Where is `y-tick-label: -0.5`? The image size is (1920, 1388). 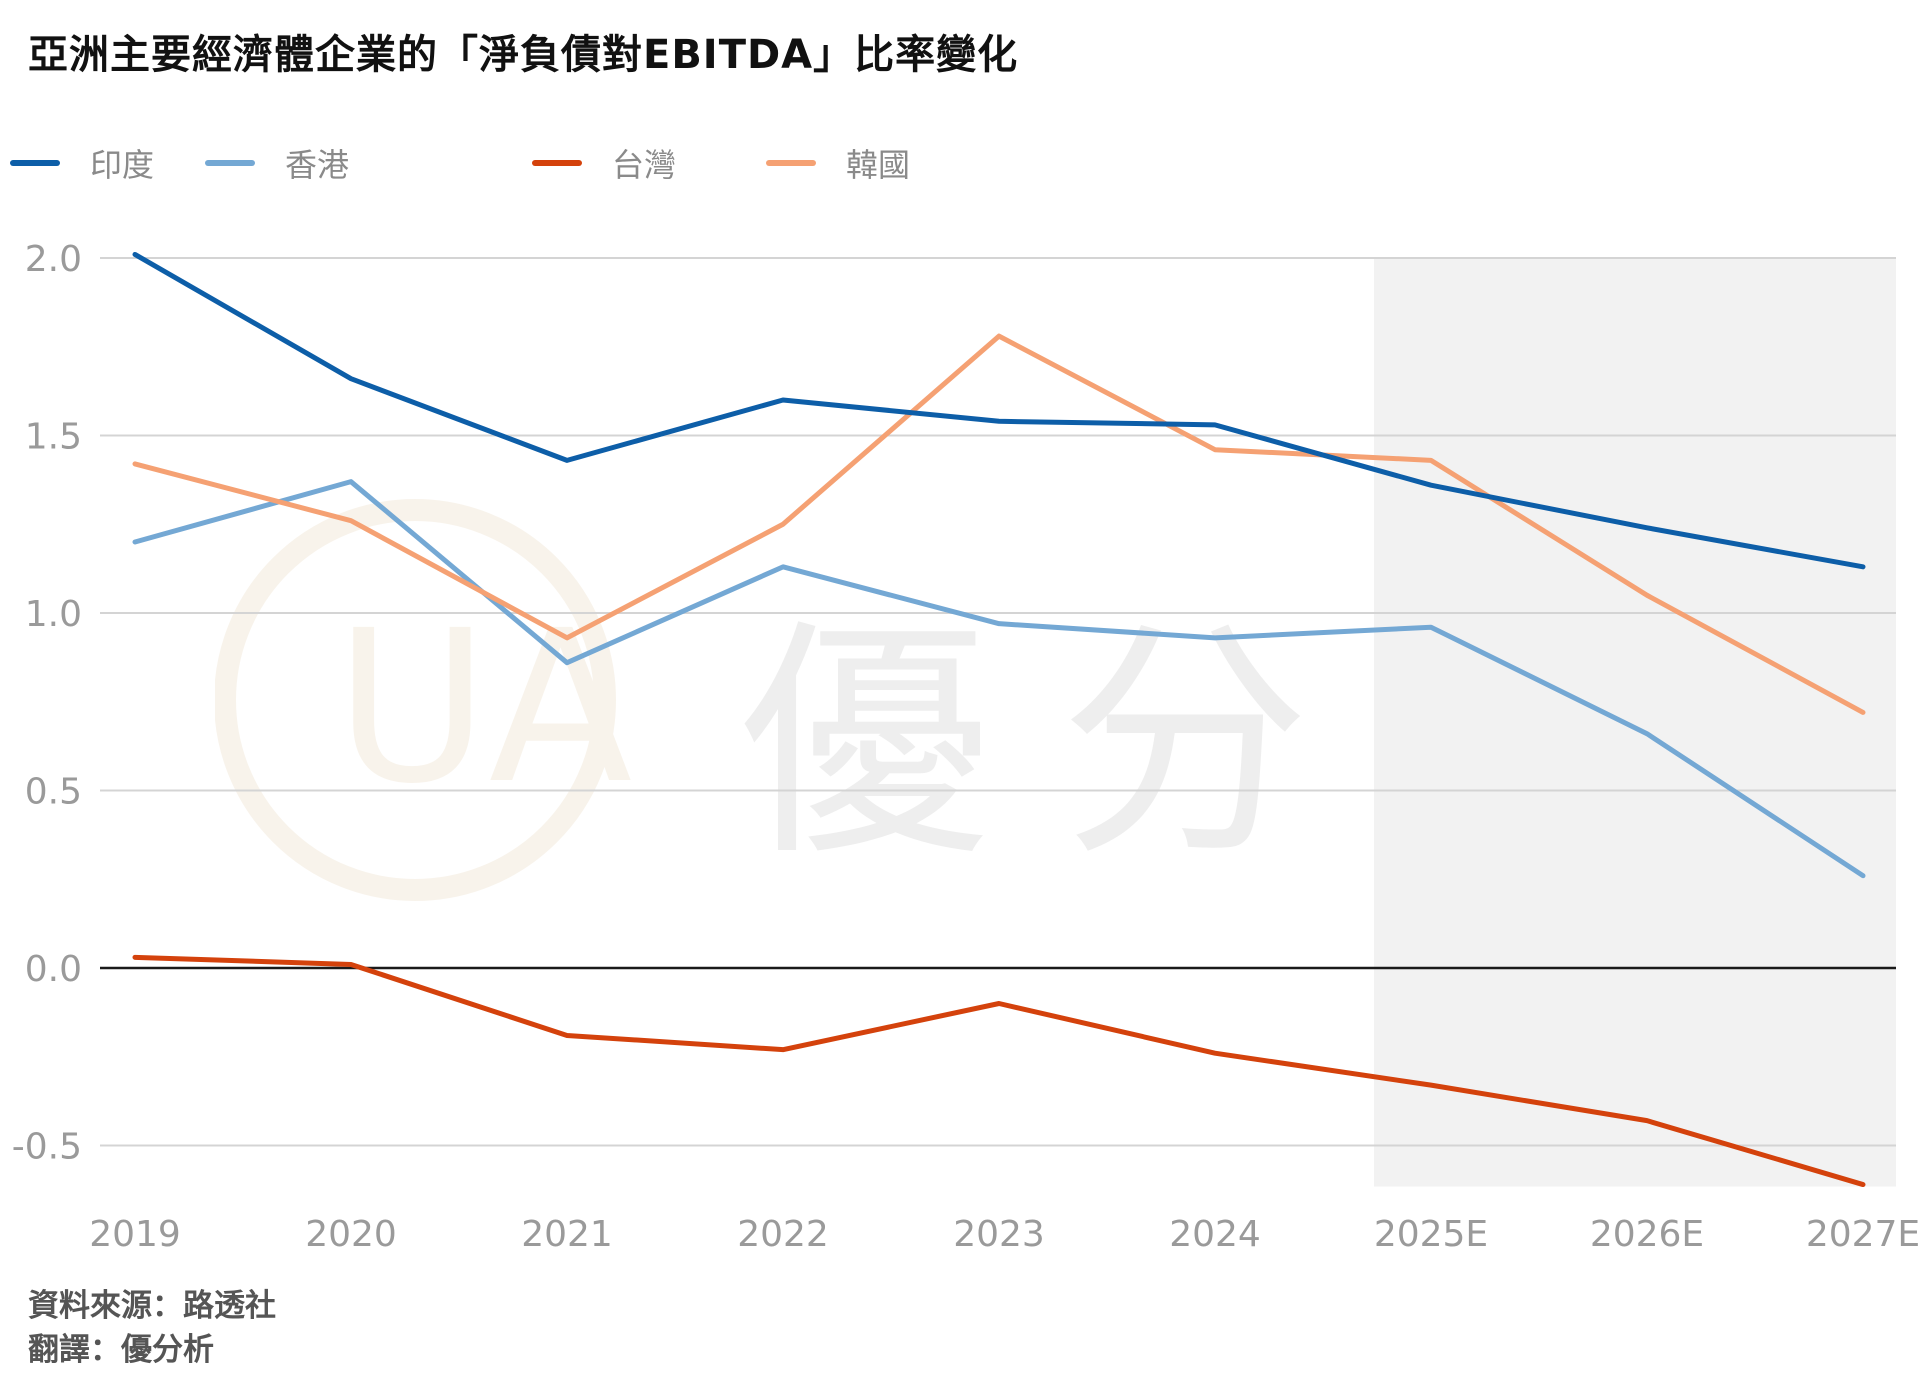
y-tick-label: -0.5 is located at coordinates (47, 1147).